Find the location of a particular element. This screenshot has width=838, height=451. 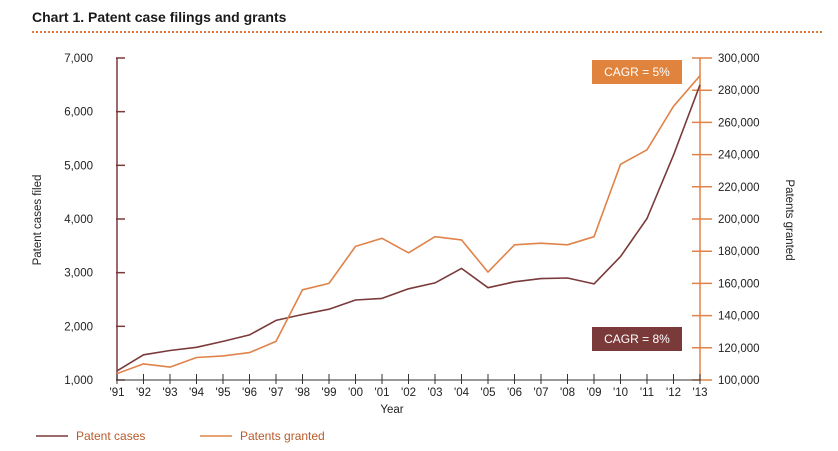

x-tick-label: '09 is located at coordinates (594, 393).